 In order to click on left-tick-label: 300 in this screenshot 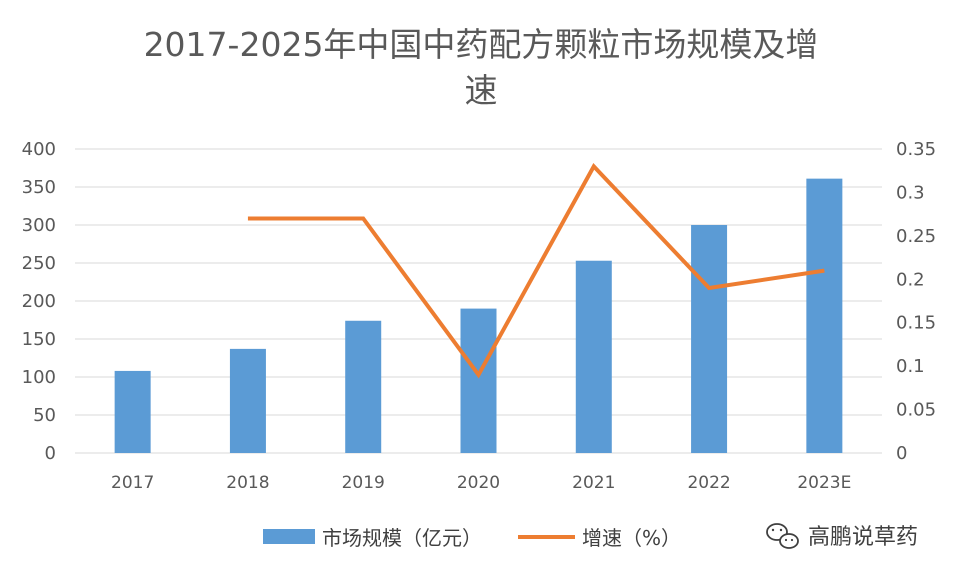, I will do `click(39, 225)`.